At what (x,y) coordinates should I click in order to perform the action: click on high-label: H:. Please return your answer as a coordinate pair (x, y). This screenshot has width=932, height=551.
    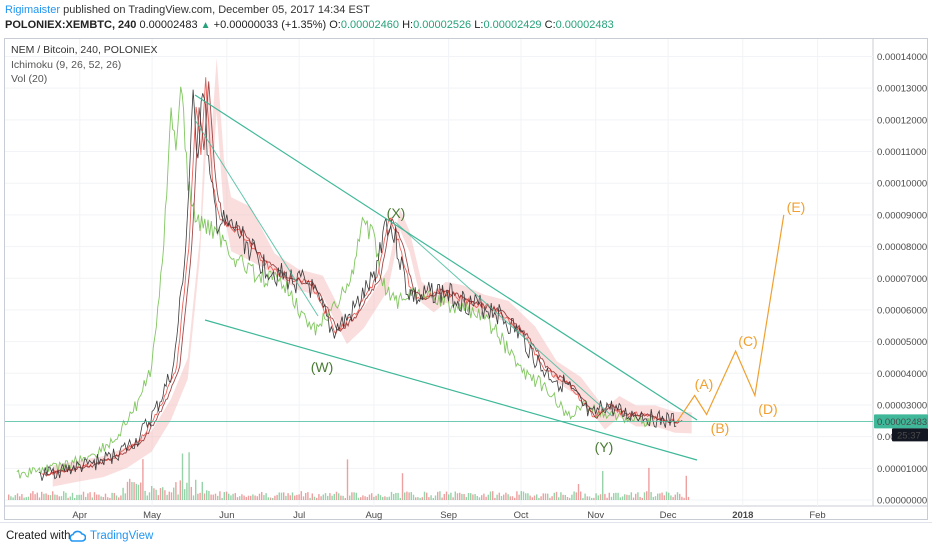
    Looking at the image, I should click on (408, 25).